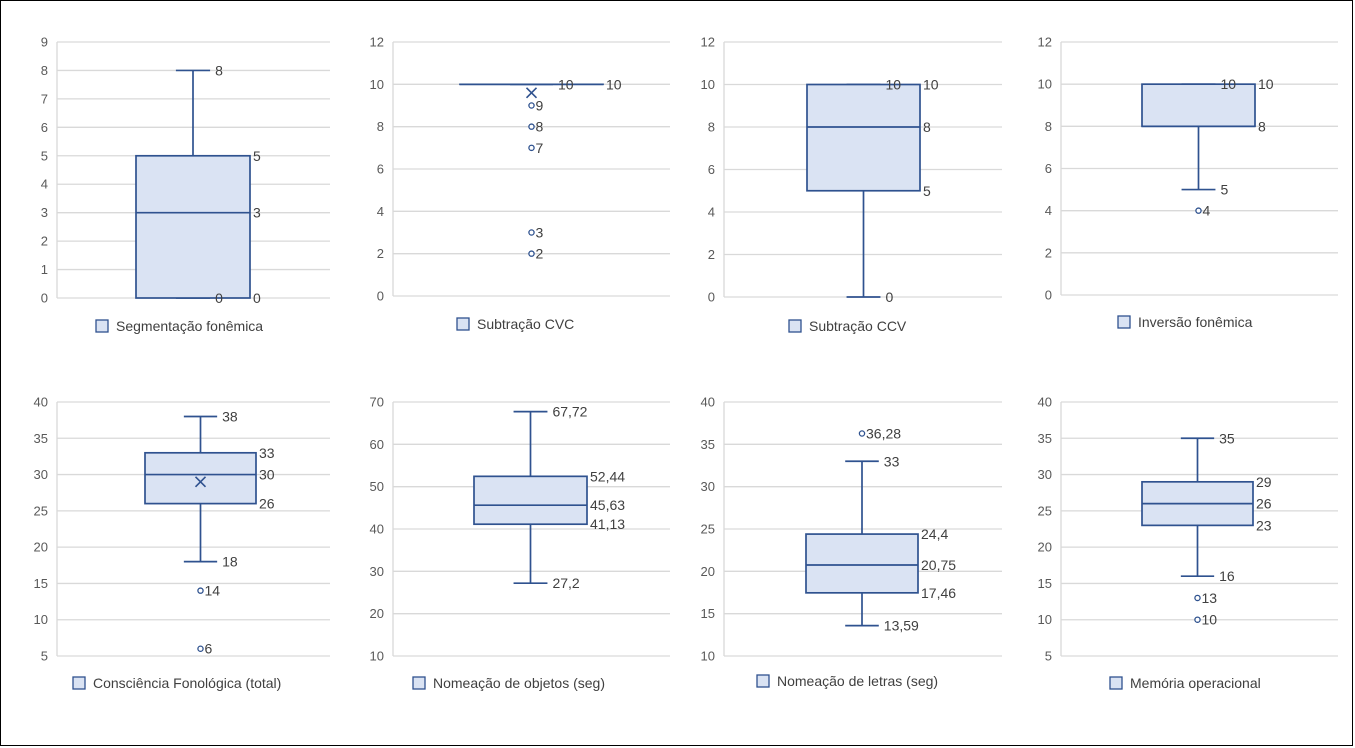  I want to click on panel-8-ytick-label: 30, so click(1045, 474).